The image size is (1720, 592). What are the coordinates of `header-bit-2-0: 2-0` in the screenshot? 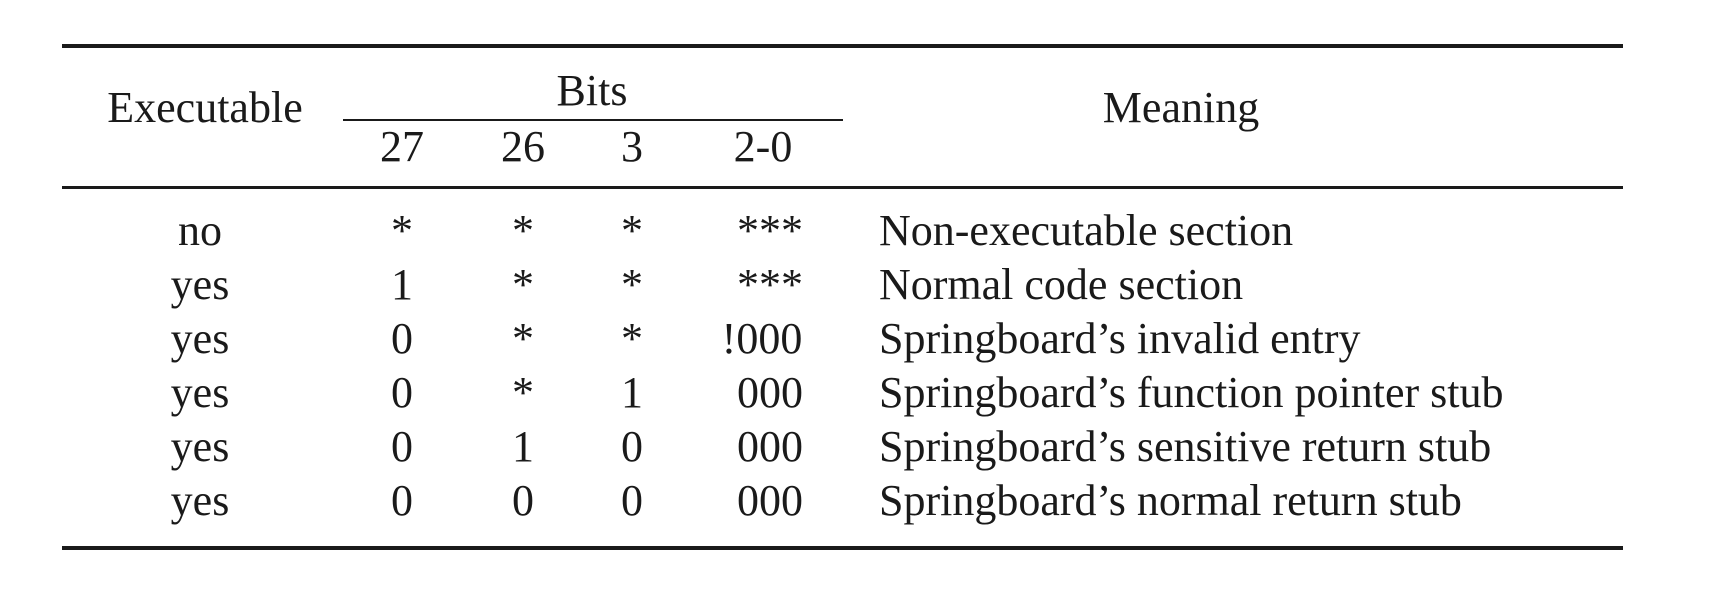 It's located at (763, 146).